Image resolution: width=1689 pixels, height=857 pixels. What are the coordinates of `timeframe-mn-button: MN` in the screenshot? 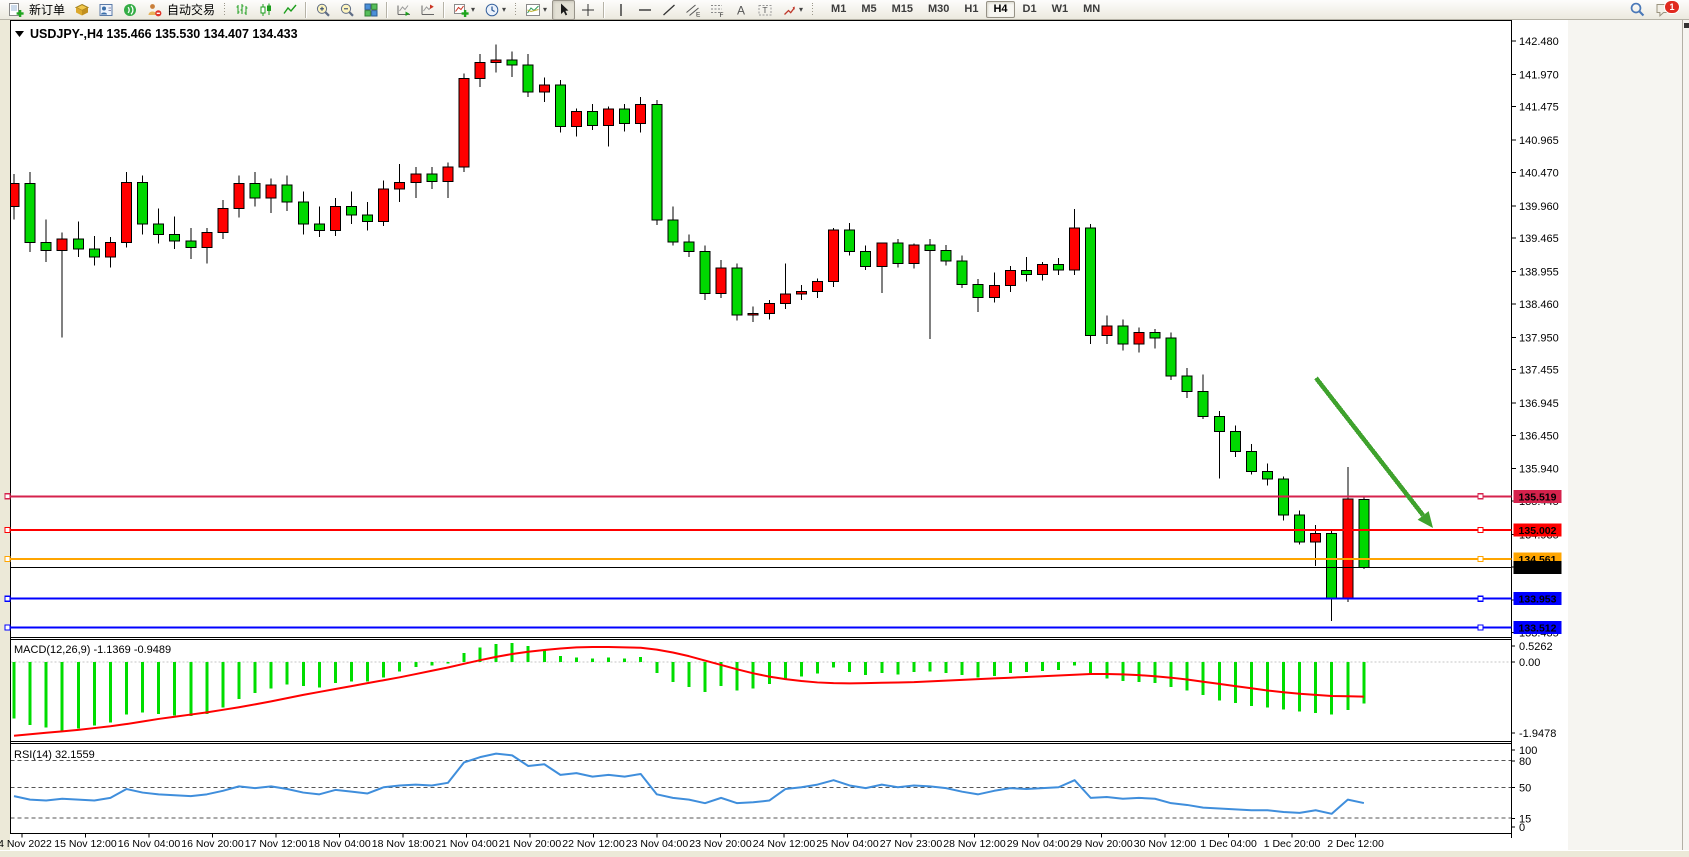 It's located at (1092, 9).